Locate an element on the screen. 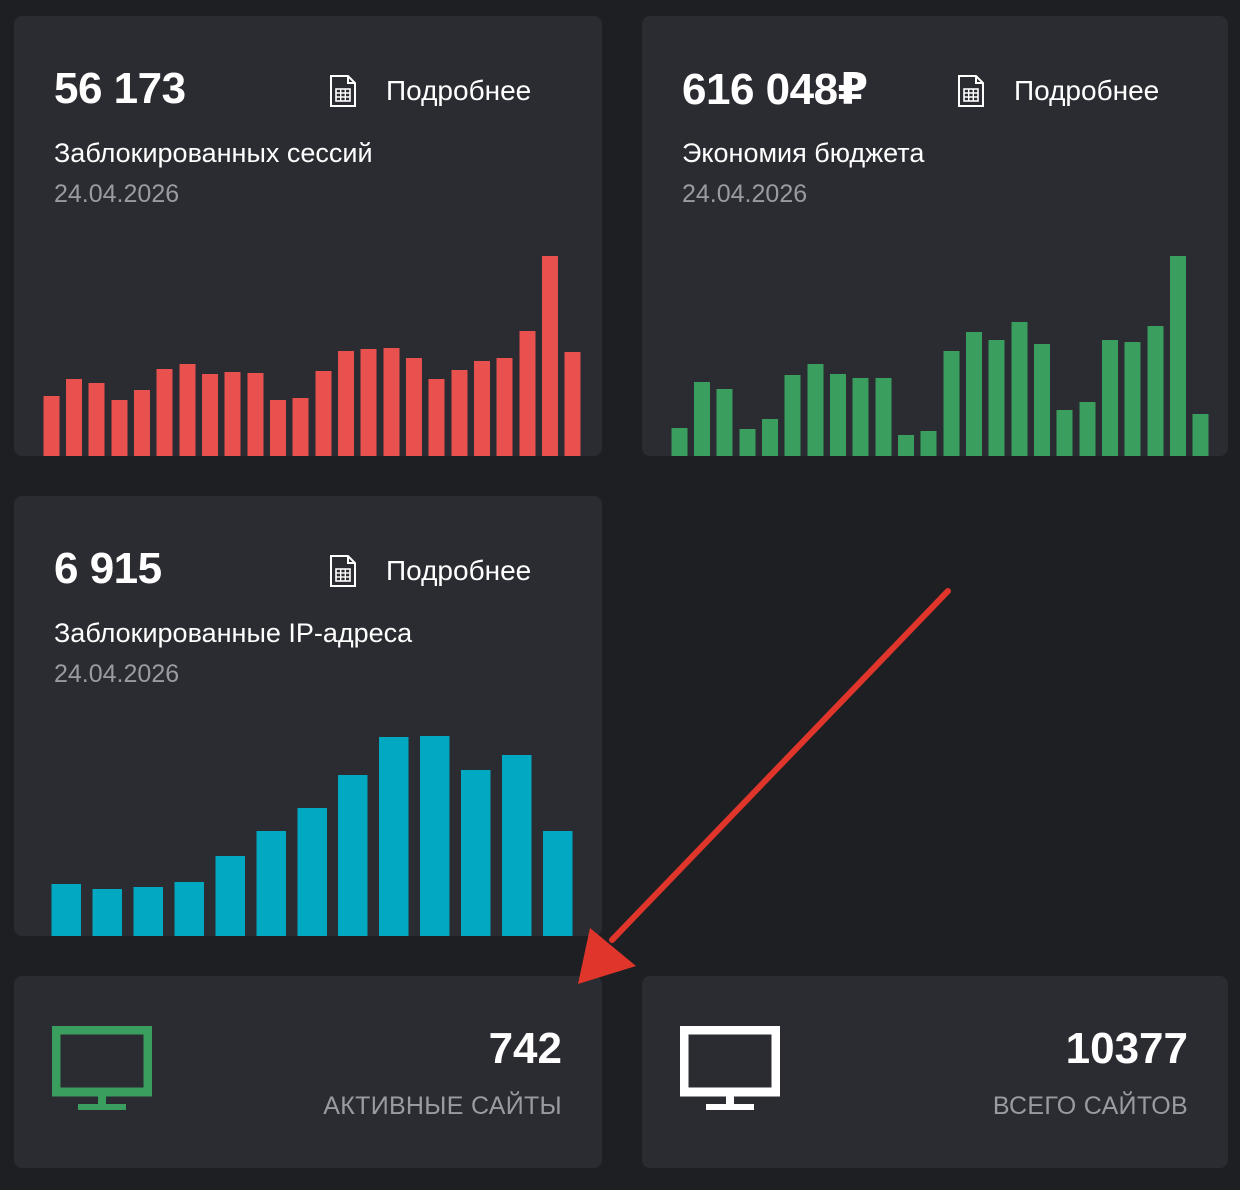 This screenshot has height=1190, width=1240. blocked-sessions-title: Заблокированных сессий is located at coordinates (213, 153).